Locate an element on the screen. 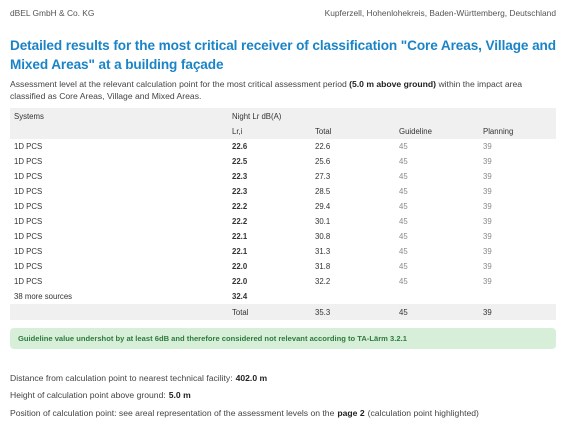 This screenshot has height=447, width=566. table-row: 1D PCS 22.6 22.6 45 39 is located at coordinates (283, 146).